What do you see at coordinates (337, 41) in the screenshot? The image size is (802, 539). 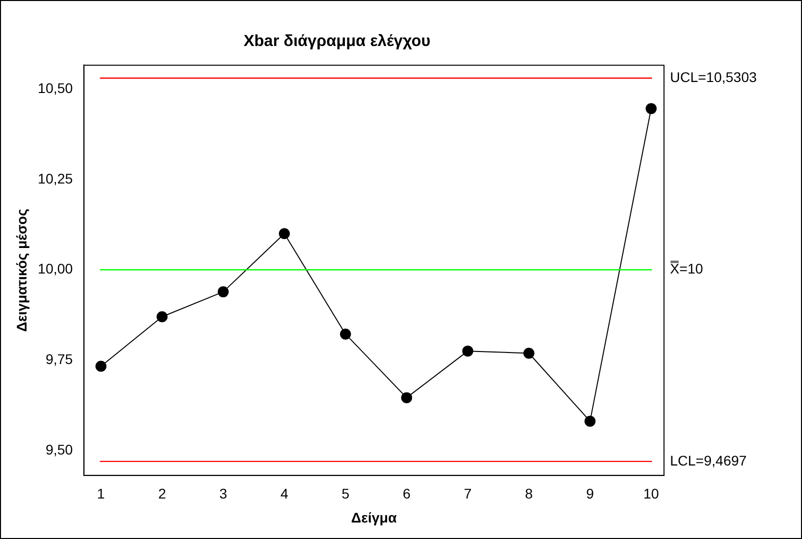 I see `chart-title: Xbar διάγραμμα ελέγχου` at bounding box center [337, 41].